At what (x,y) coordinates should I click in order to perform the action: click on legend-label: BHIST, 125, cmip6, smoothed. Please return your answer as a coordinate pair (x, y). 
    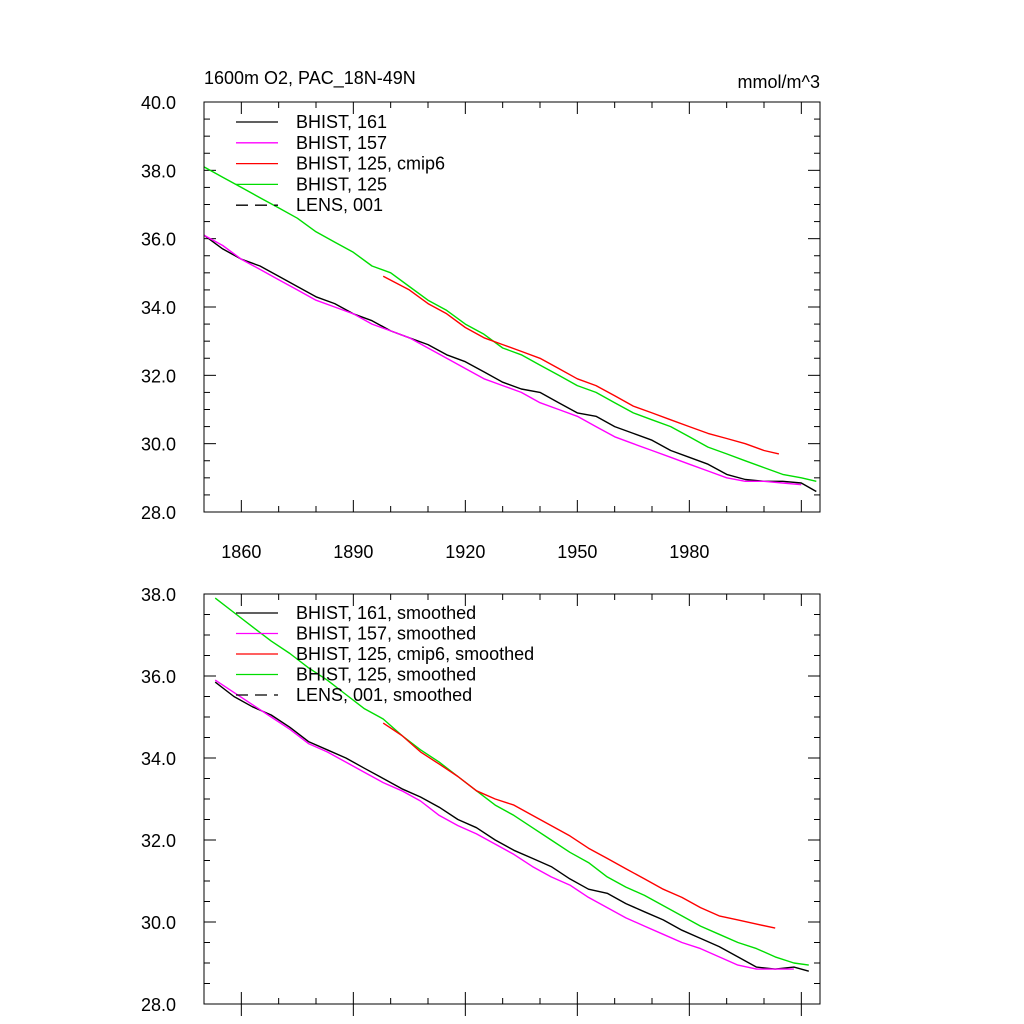
    Looking at the image, I should click on (415, 654).